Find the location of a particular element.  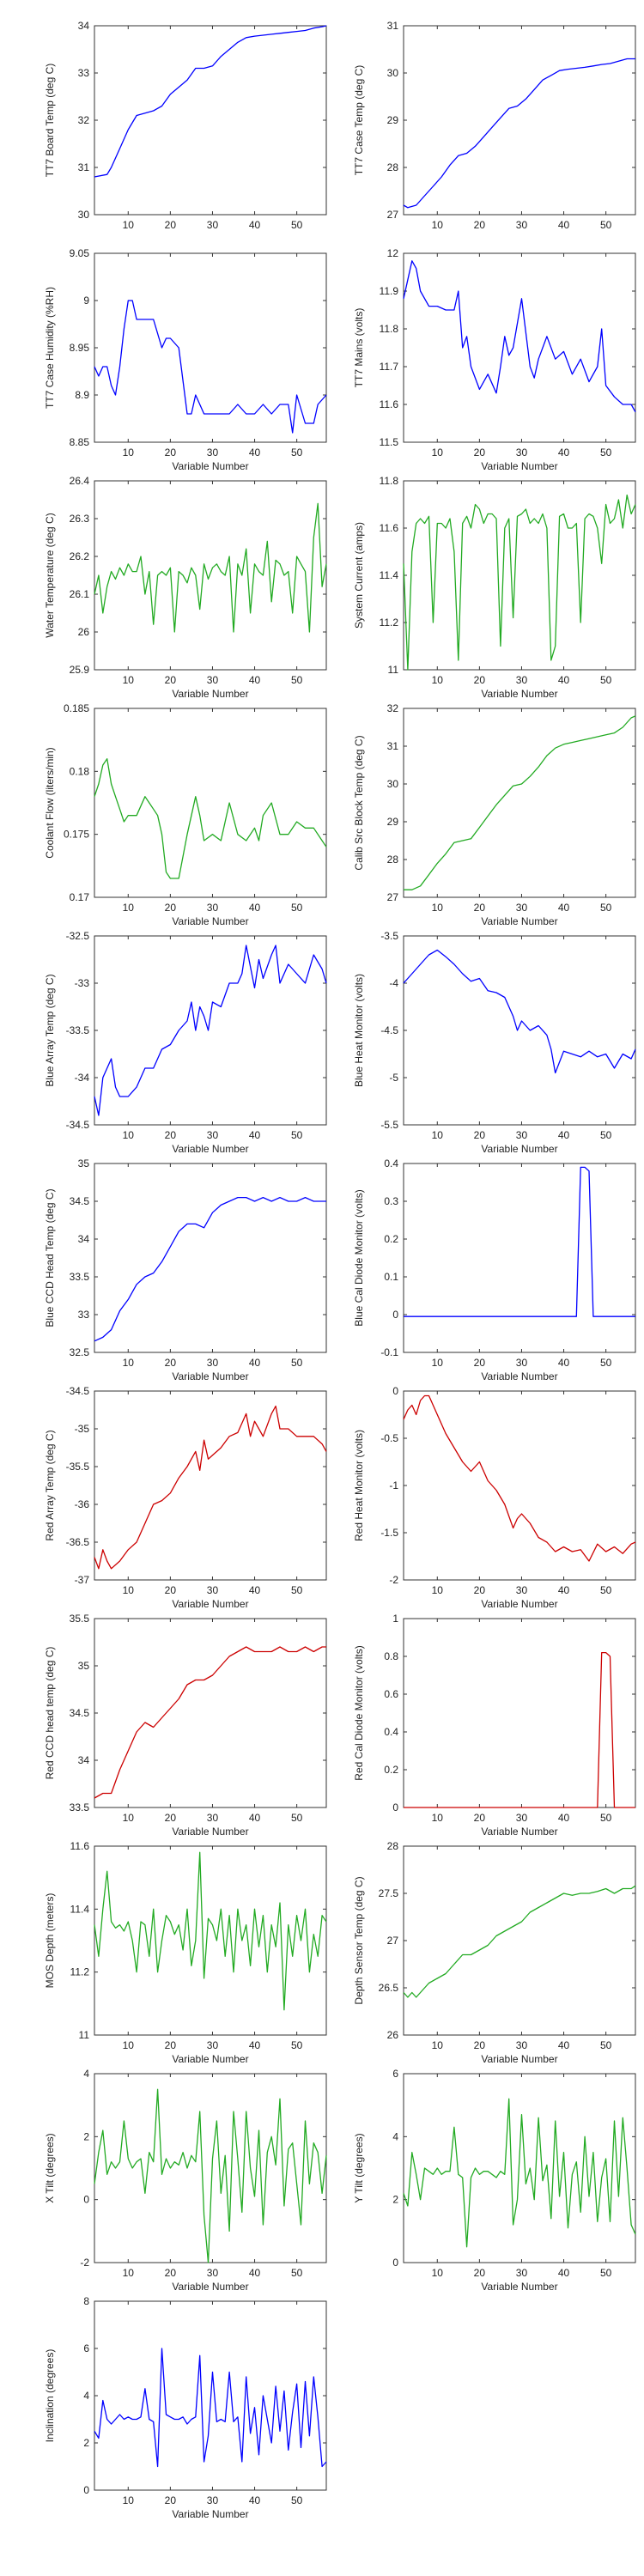

y-tick-label: 11.2 is located at coordinates (80, 1972).